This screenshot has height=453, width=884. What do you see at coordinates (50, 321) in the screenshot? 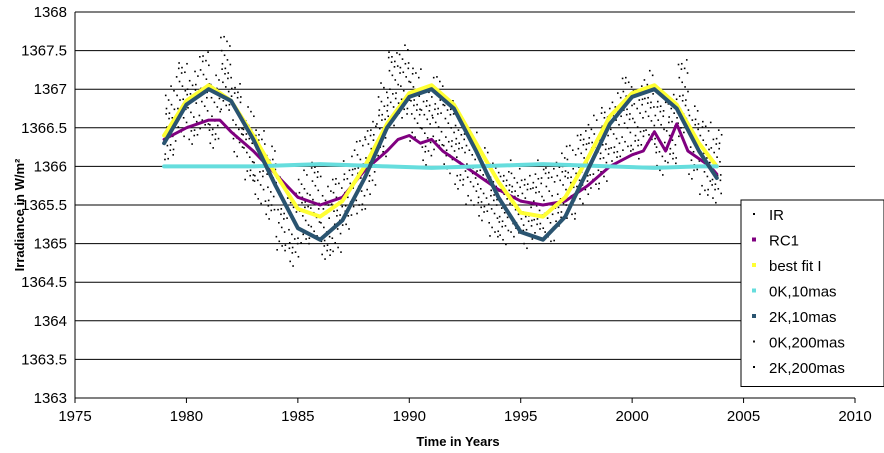
I see `y-tick-label: 1364` at bounding box center [50, 321].